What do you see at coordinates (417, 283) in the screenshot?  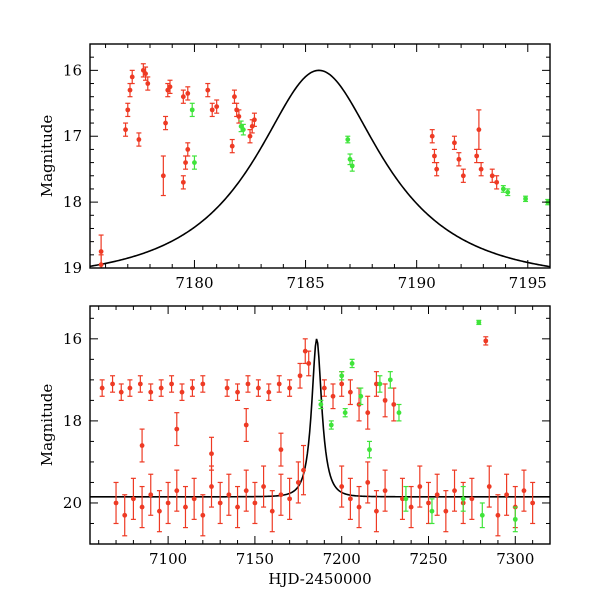 I see `top-x-tick-label: 7190` at bounding box center [417, 283].